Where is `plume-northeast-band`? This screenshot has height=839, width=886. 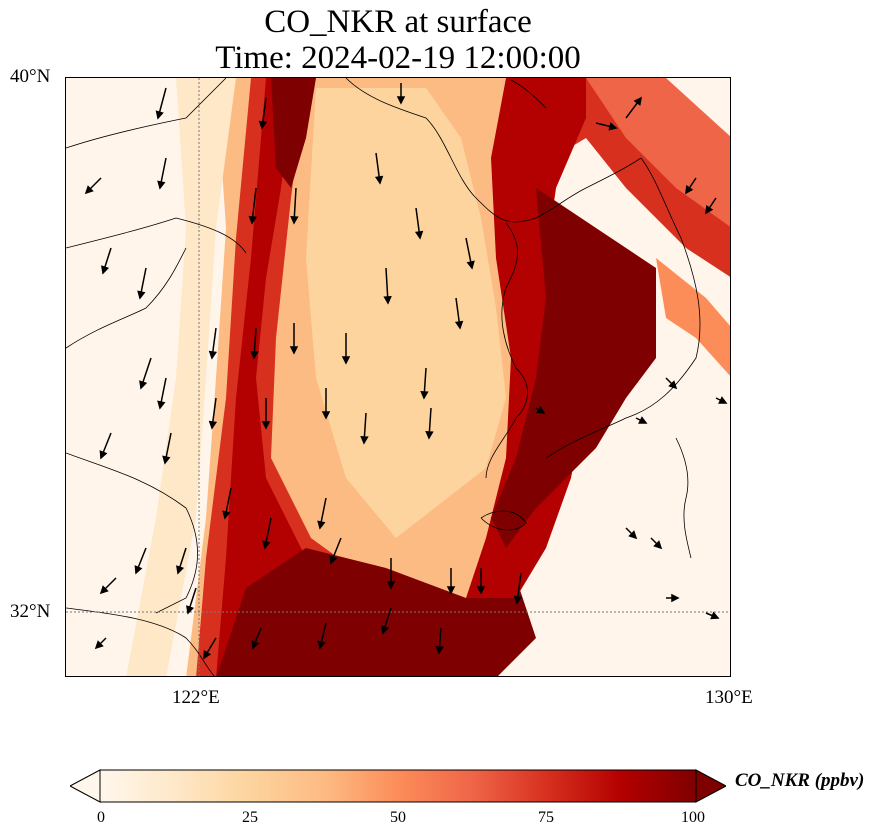 plume-northeast-band is located at coordinates (658, 152).